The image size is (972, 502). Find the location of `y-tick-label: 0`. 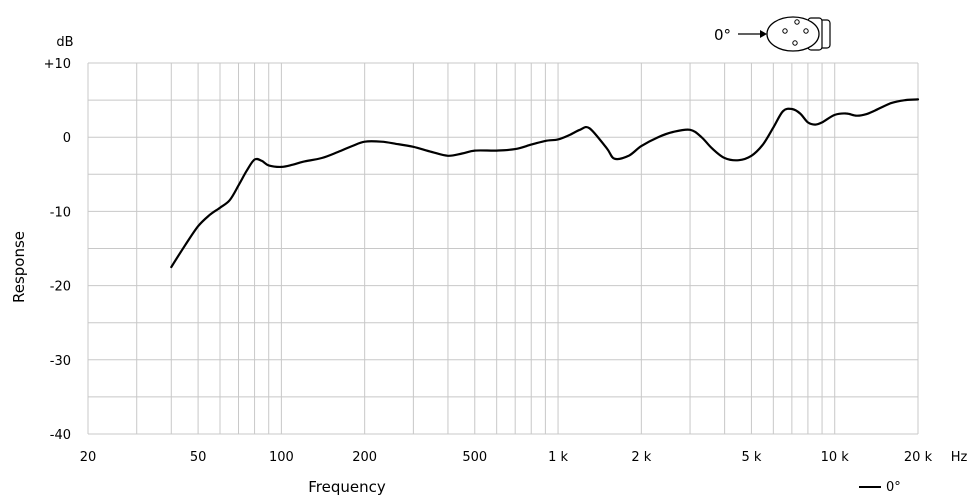

y-tick-label: 0 is located at coordinates (67, 138).